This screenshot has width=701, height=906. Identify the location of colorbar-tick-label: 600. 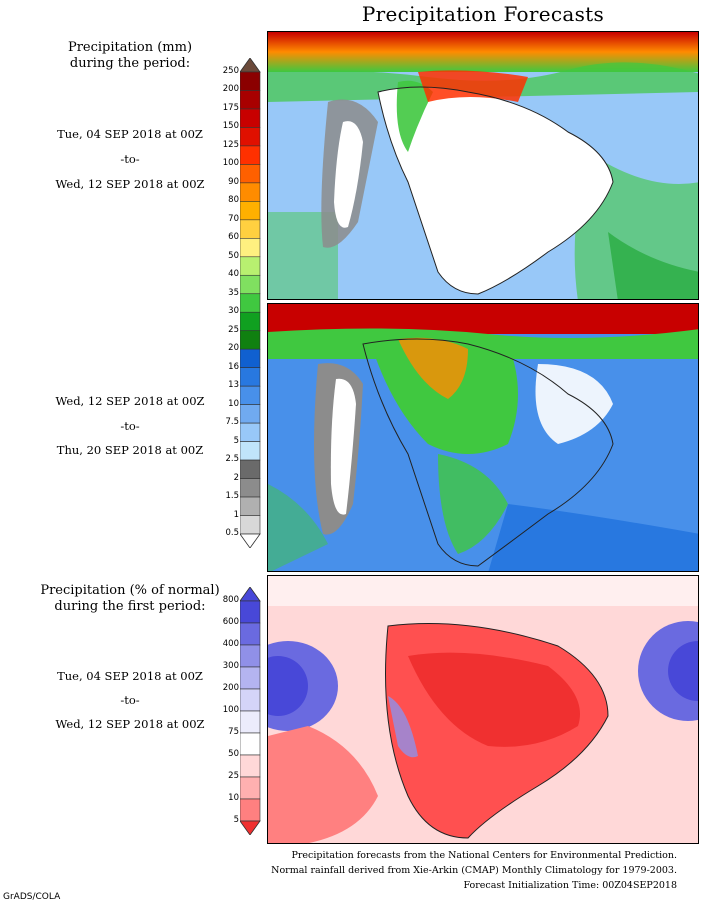
(230, 622).